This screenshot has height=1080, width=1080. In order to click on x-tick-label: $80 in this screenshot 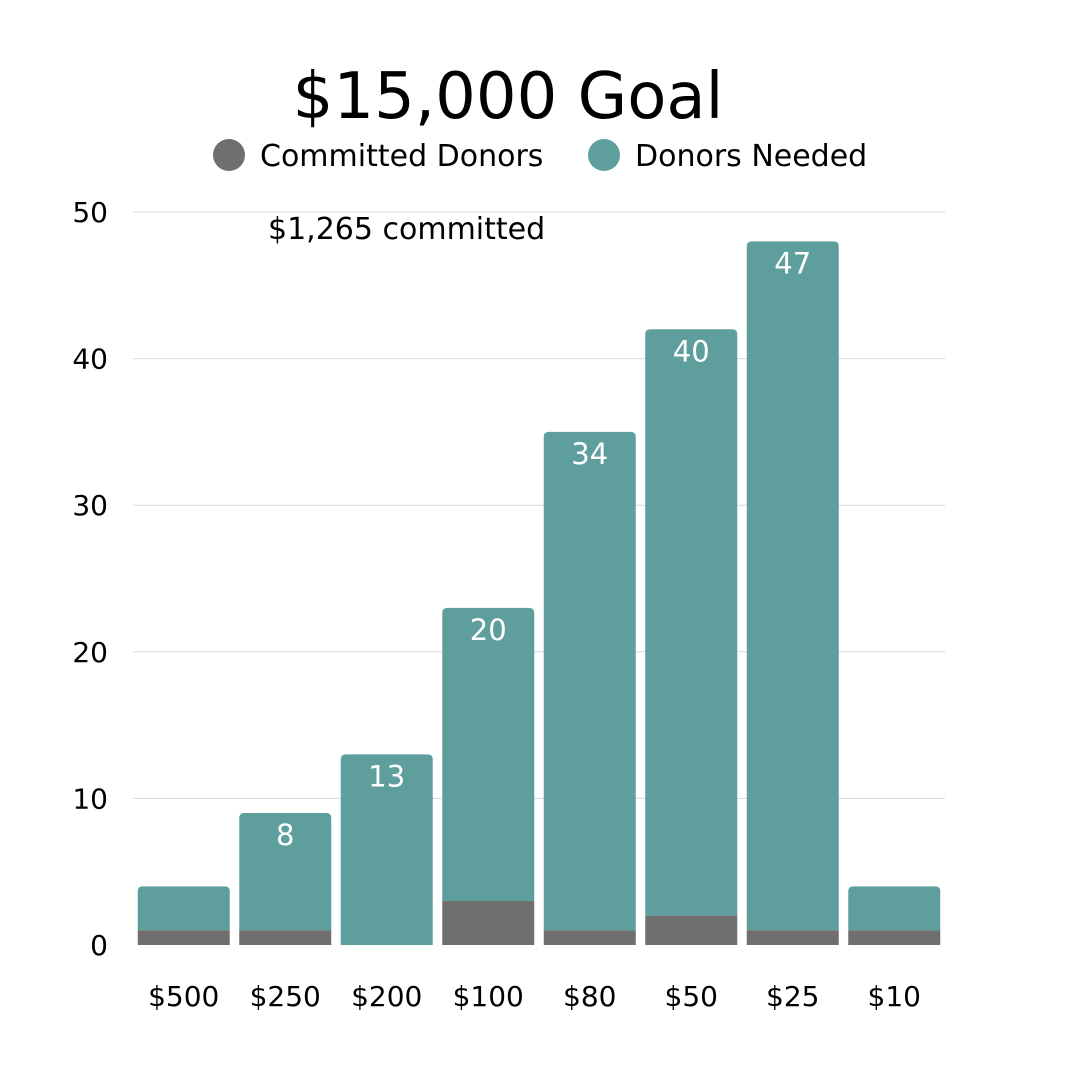, I will do `click(589, 996)`.